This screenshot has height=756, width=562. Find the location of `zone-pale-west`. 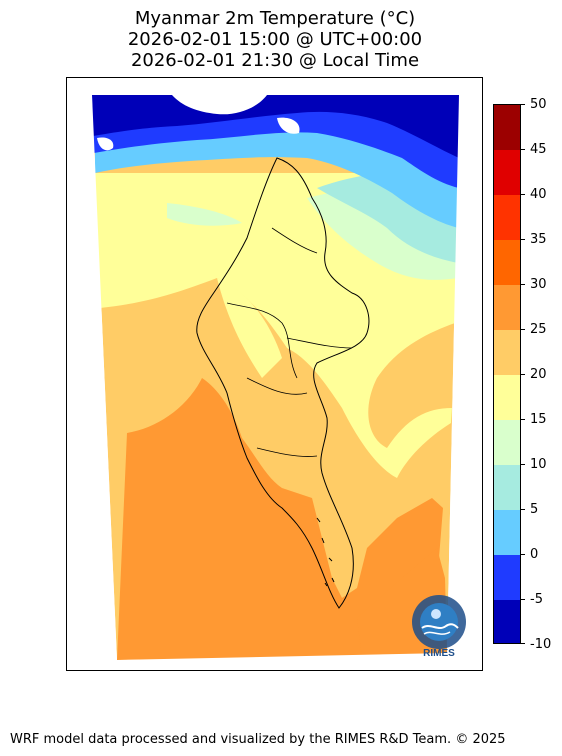

zone-pale-west is located at coordinates (249, 328).